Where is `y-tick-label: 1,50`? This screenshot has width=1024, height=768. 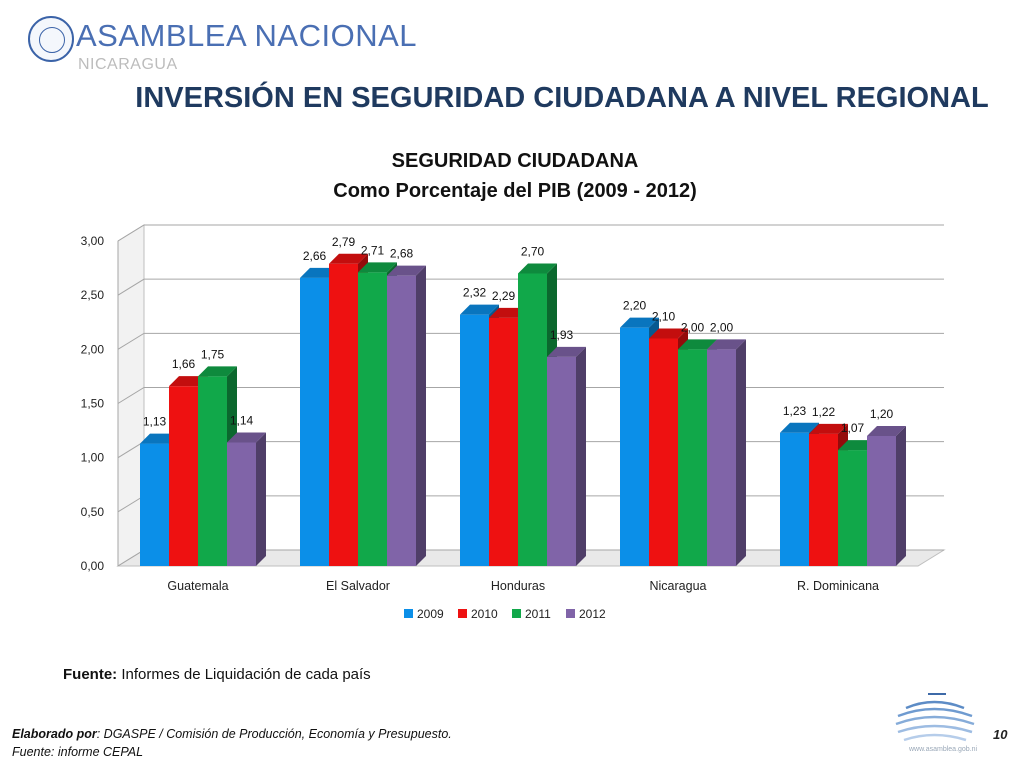
y-tick-label: 1,50 is located at coordinates (93, 404).